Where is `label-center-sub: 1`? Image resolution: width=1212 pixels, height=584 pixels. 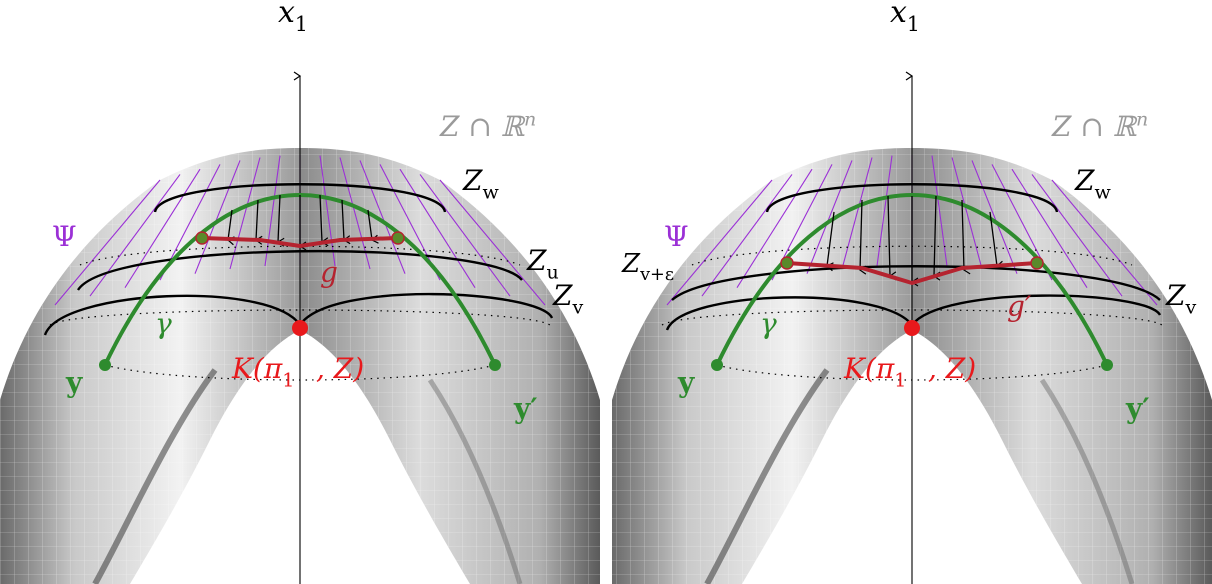
label-center-sub: 1 is located at coordinates (900, 380).